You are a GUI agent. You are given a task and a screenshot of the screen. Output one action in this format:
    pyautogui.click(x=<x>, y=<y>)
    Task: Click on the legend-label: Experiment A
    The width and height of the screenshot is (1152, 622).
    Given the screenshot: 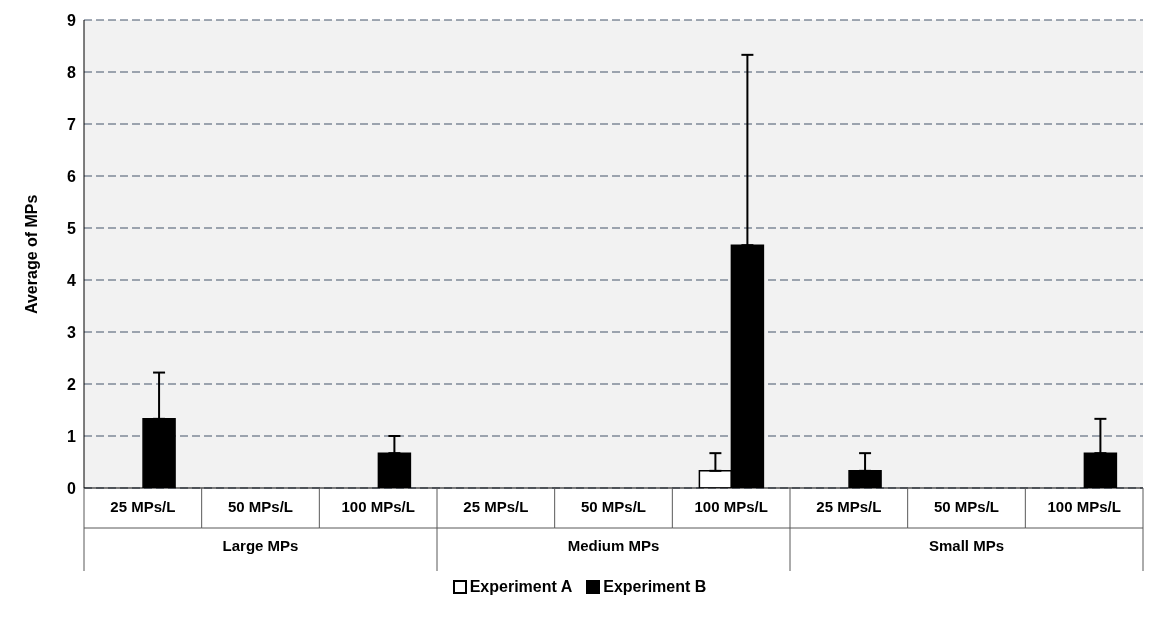 What is the action you would take?
    pyautogui.click(x=521, y=587)
    